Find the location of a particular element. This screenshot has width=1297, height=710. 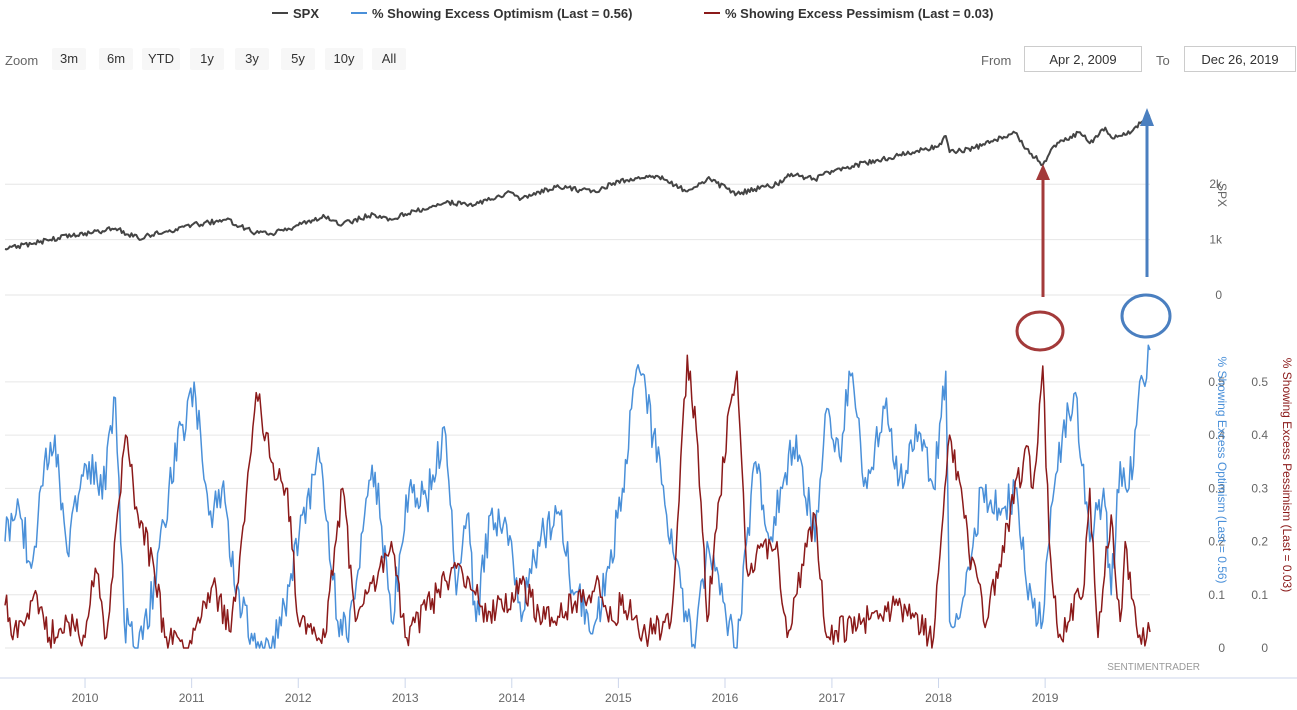

x-tick-label-2017: 2017 is located at coordinates (832, 698).